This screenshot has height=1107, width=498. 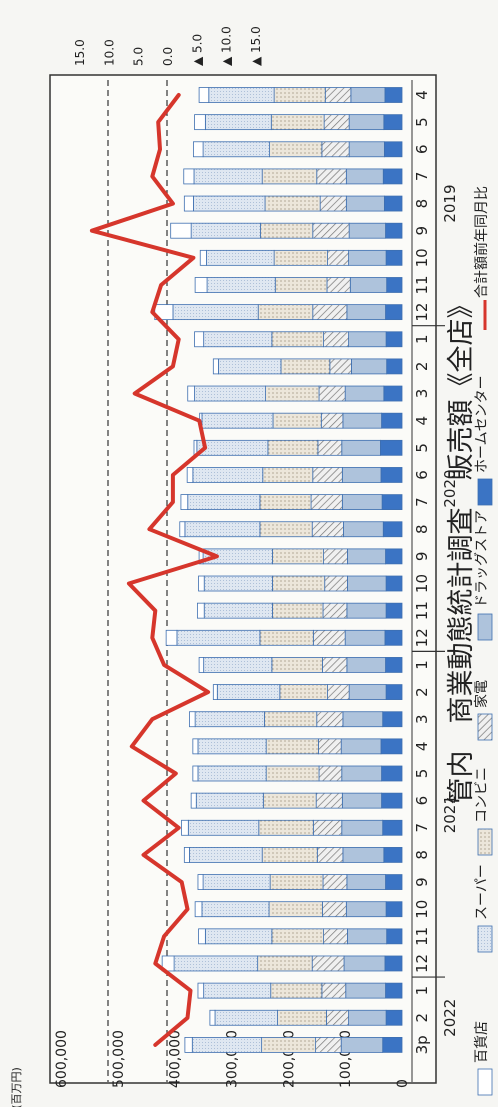 What do you see at coordinates (422, 475) in the screenshot?
I see `category-label: 6` at bounding box center [422, 475].